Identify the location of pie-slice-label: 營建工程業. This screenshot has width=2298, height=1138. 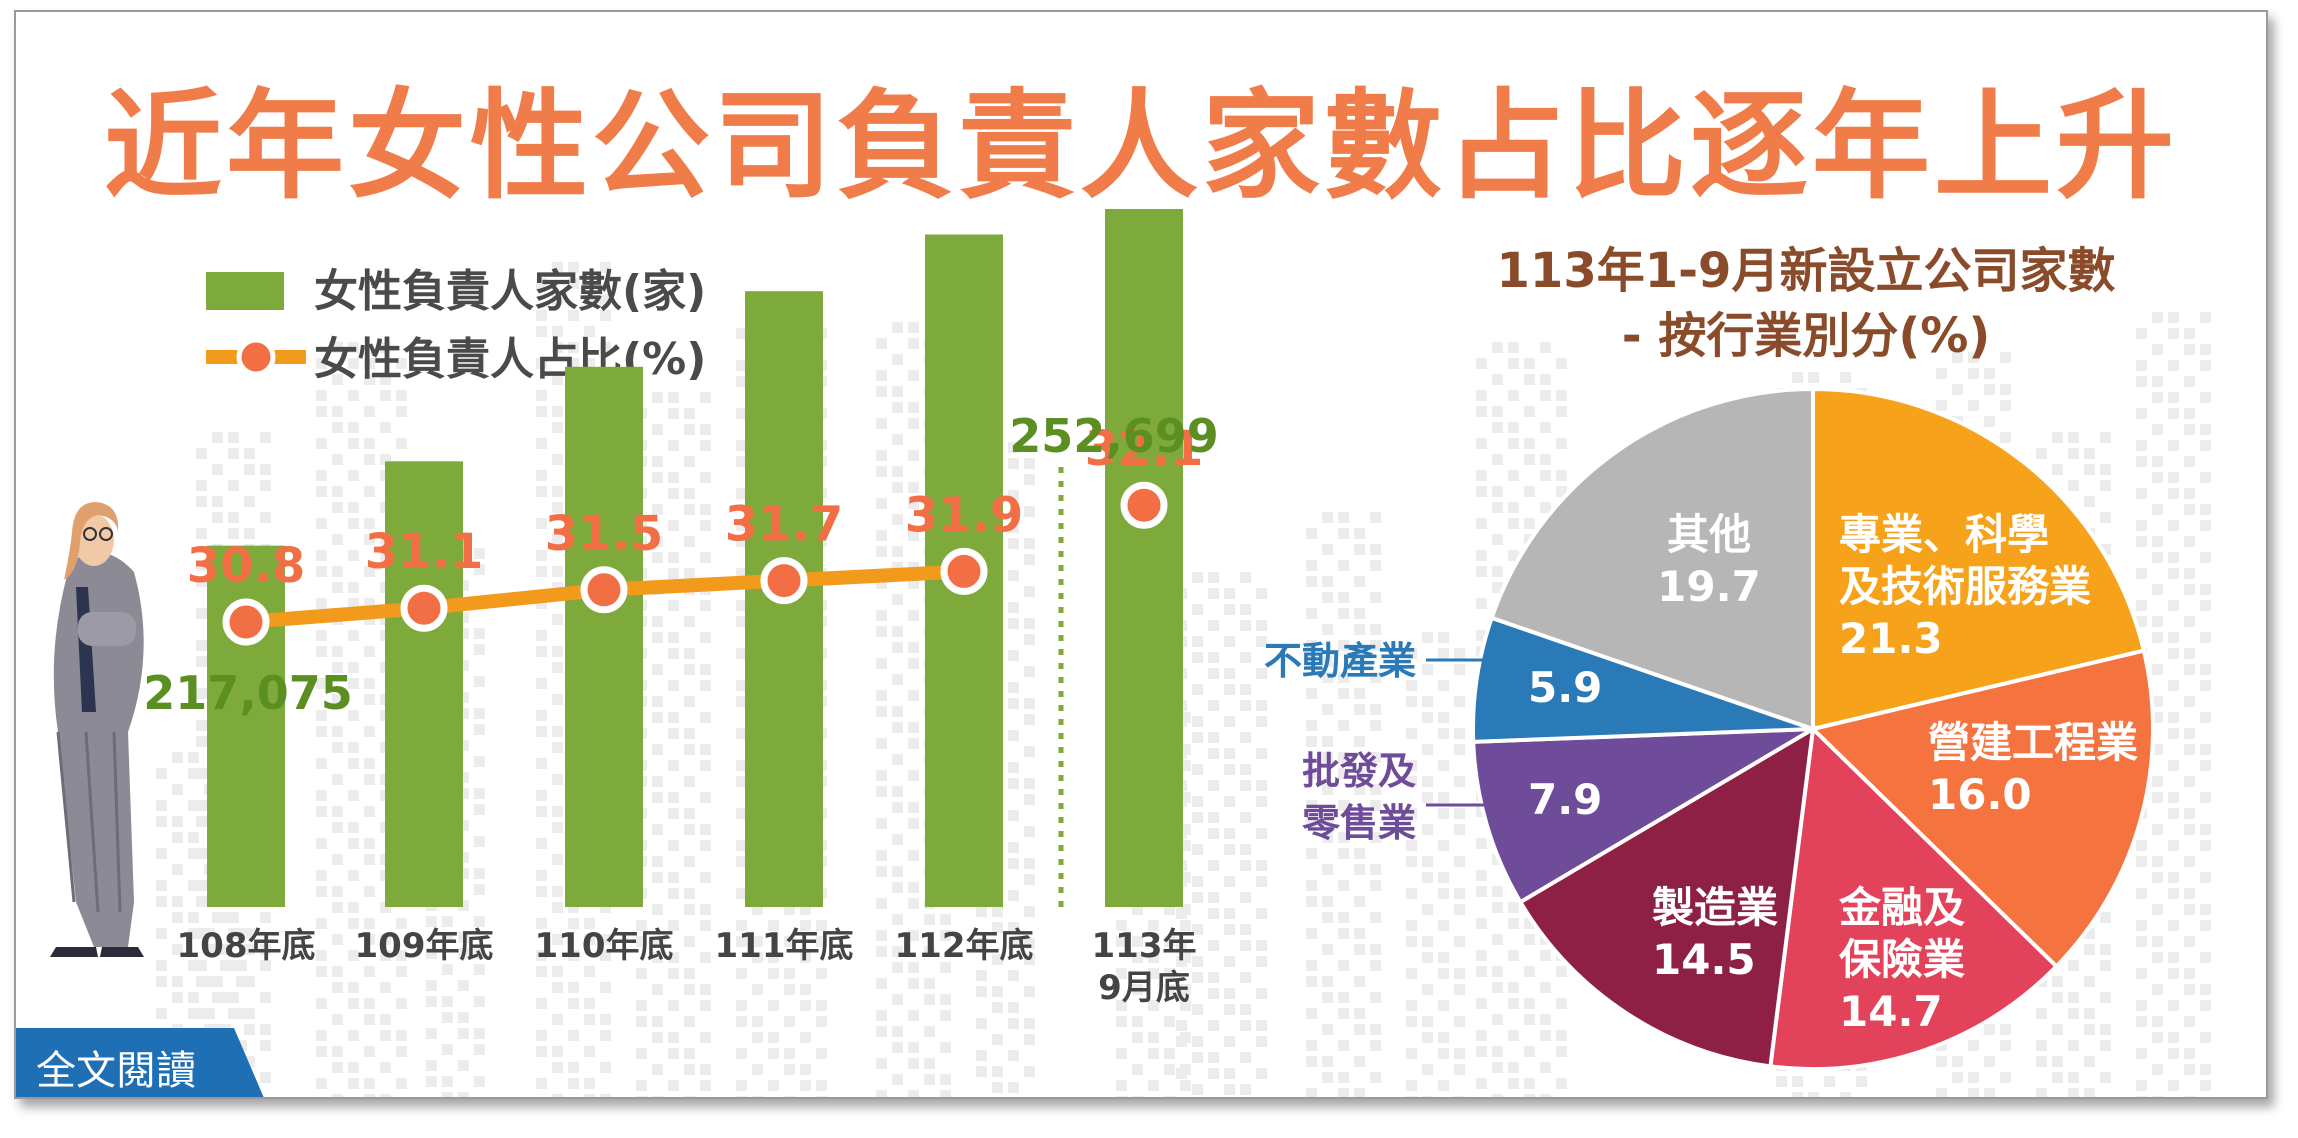
(2033, 742).